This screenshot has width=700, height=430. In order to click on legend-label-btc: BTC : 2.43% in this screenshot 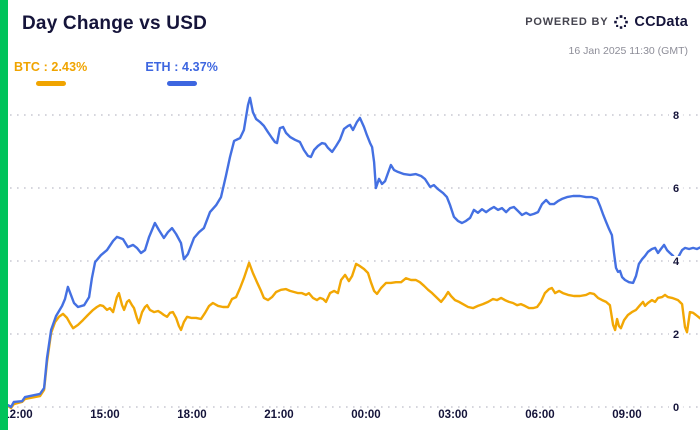, I will do `click(51, 67)`.